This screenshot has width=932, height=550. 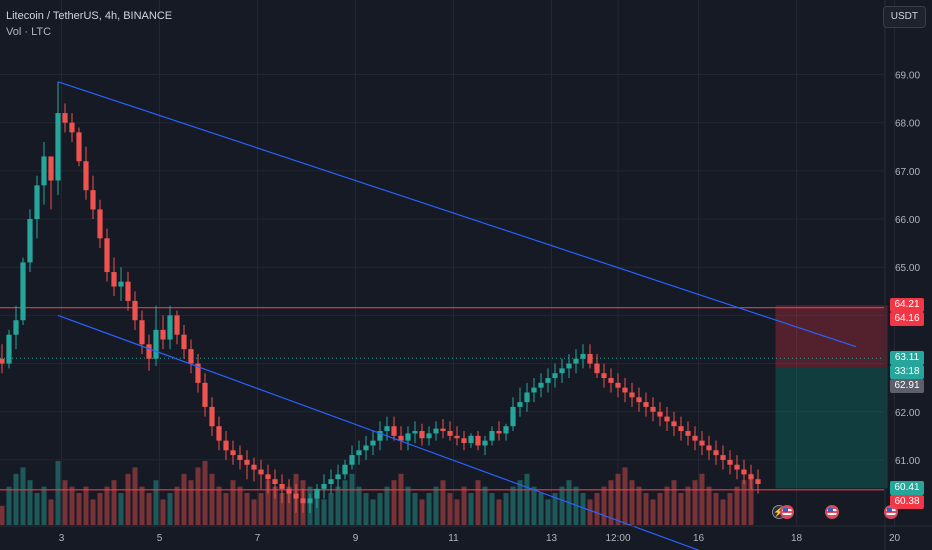 I want to click on price-tick-label: 67.00, so click(x=907, y=172).